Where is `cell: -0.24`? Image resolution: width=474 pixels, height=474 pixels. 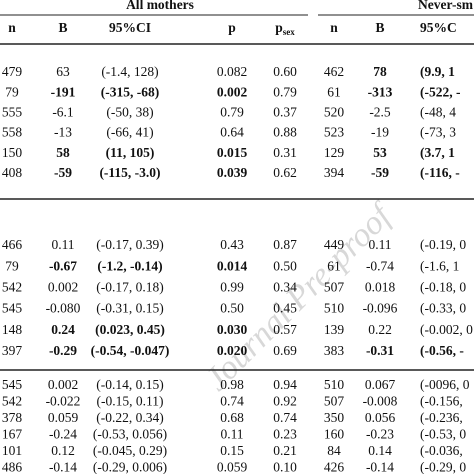
cell: -0.24 is located at coordinates (63, 434).